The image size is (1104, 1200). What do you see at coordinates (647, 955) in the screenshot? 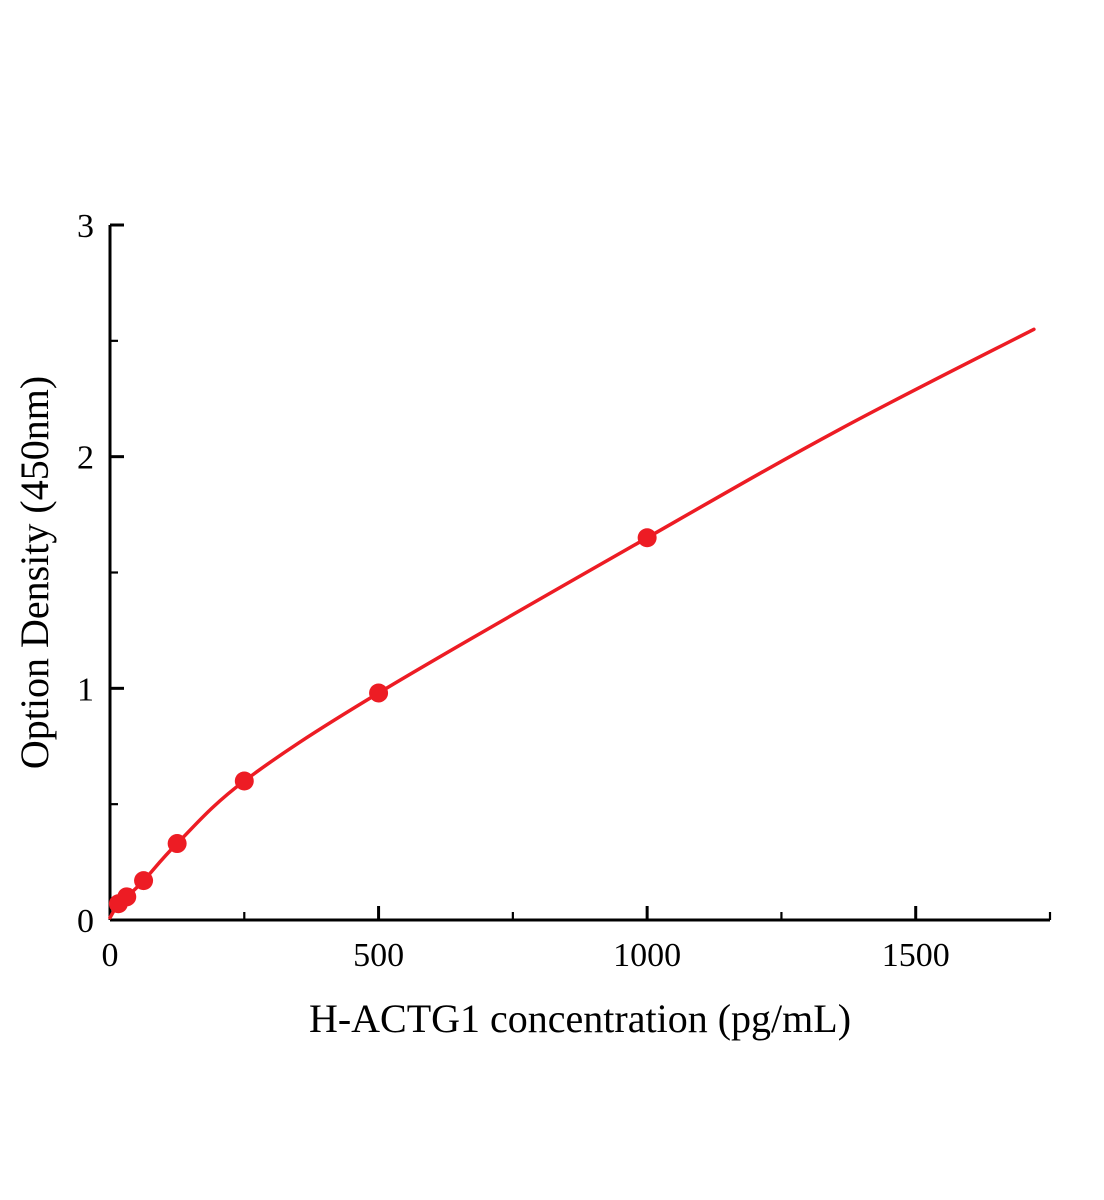
I see `x-tick-label: 1000` at bounding box center [647, 955].